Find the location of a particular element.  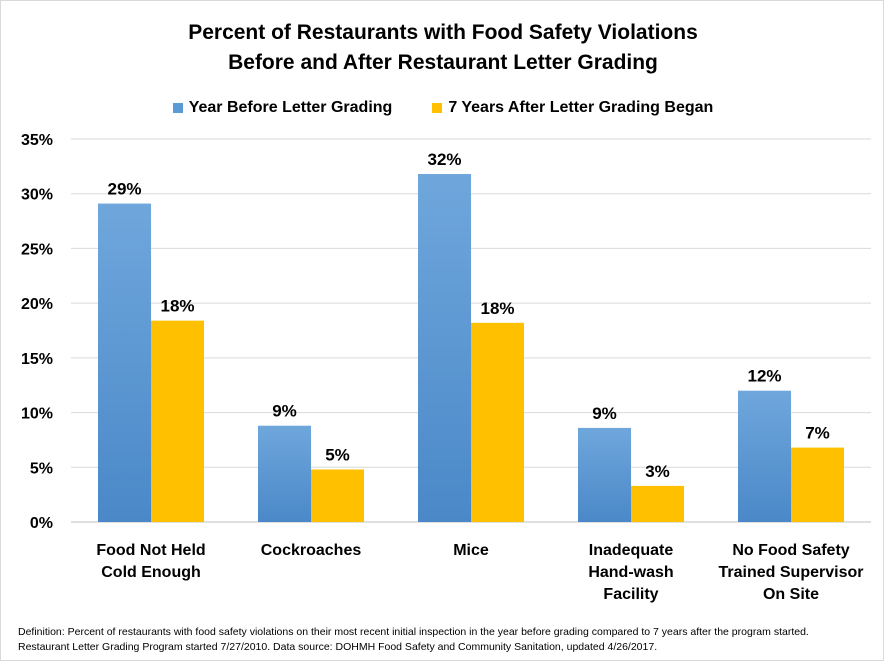

y-tick-label: 30% is located at coordinates (37, 195).